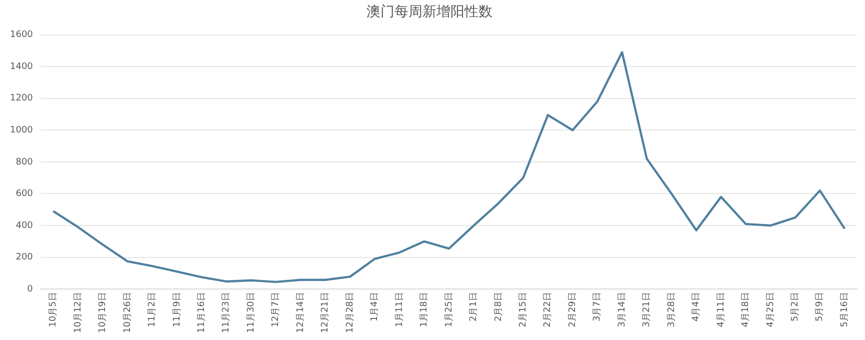 The height and width of the screenshot is (340, 865). Describe the element at coordinates (103, 312) in the screenshot. I see `x-tick-label: 10月19日` at that location.